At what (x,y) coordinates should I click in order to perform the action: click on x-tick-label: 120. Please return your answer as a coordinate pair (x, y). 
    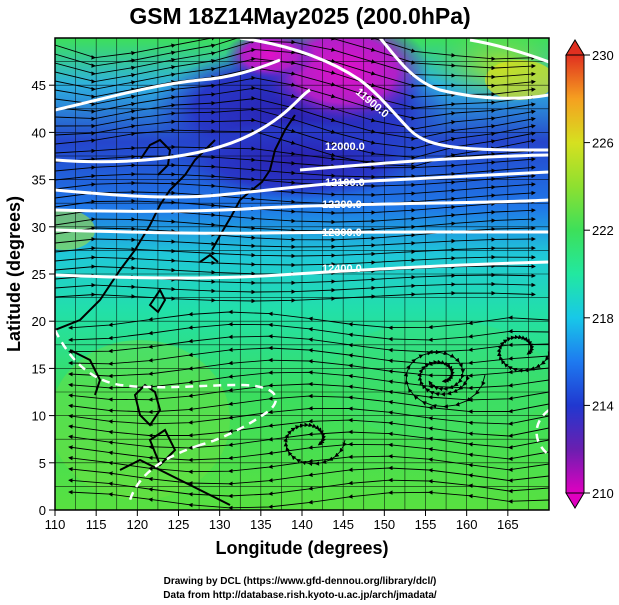
    Looking at the image, I should click on (137, 524).